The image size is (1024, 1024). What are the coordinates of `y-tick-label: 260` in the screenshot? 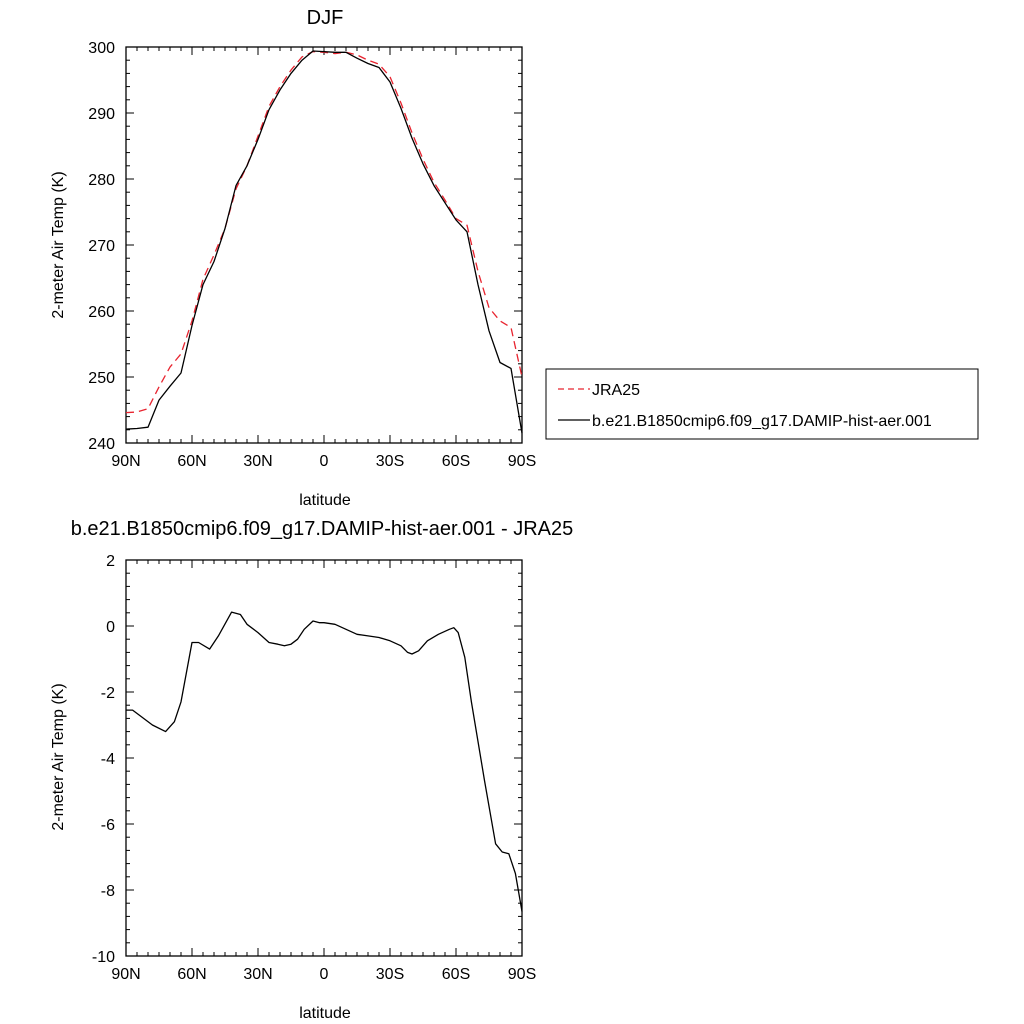 It's located at (101, 312).